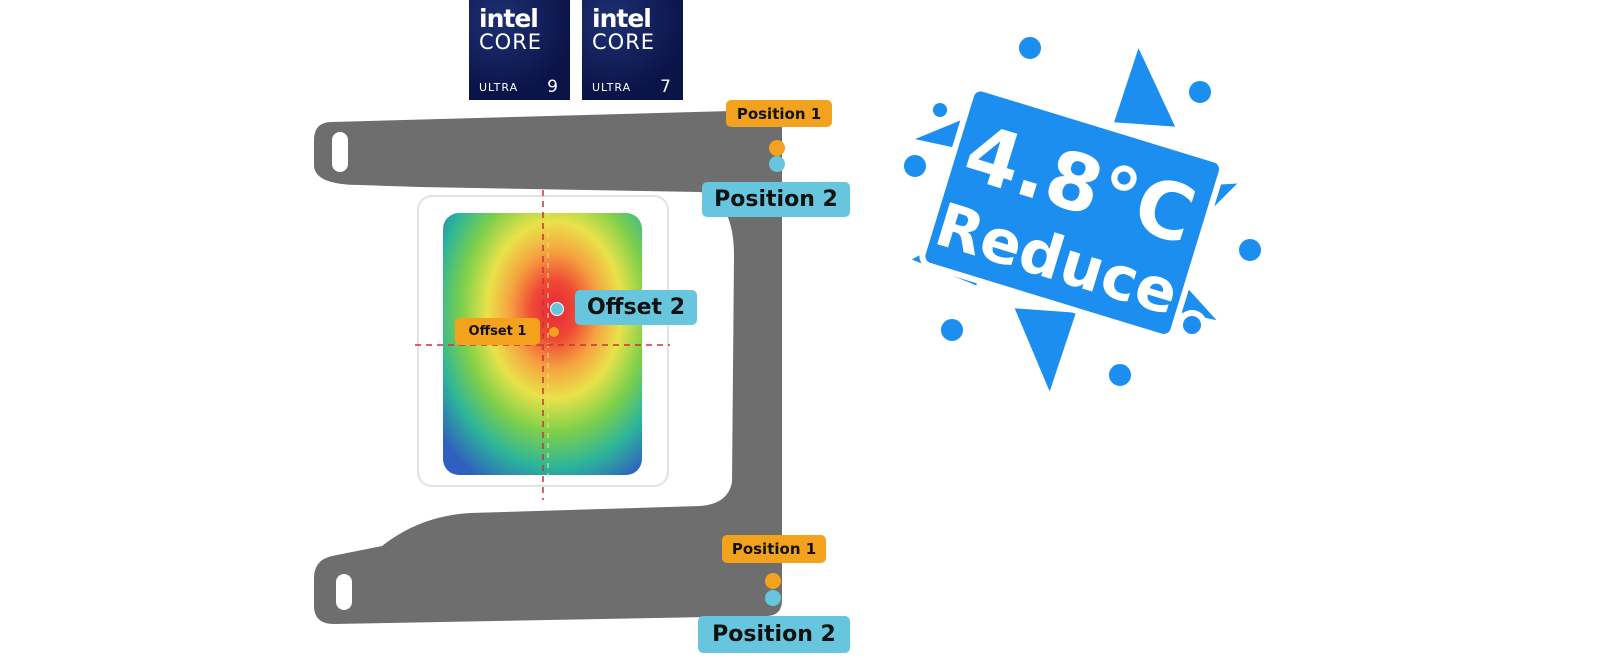 The width and height of the screenshot is (1600, 669). What do you see at coordinates (773, 598) in the screenshot?
I see `bottom-position-2-marker` at bounding box center [773, 598].